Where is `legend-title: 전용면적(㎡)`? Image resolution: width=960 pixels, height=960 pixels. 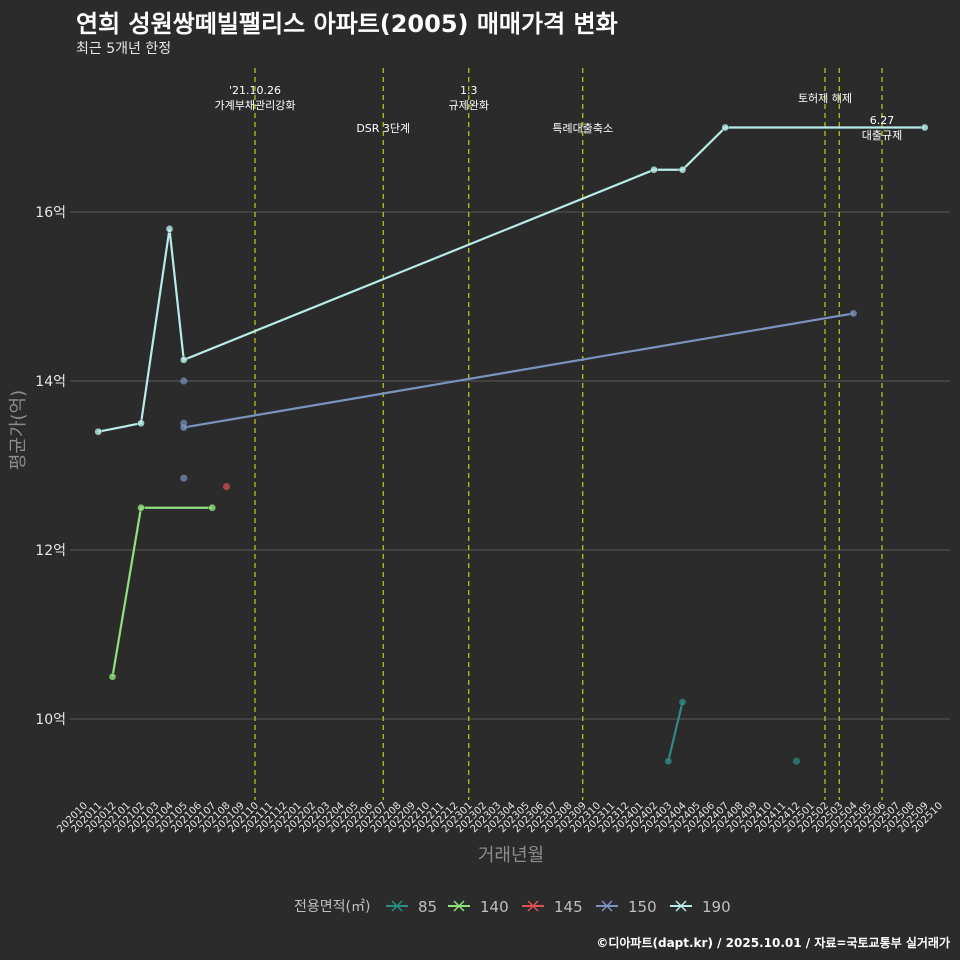 legend-title: 전용면적(㎡) is located at coordinates (332, 907).